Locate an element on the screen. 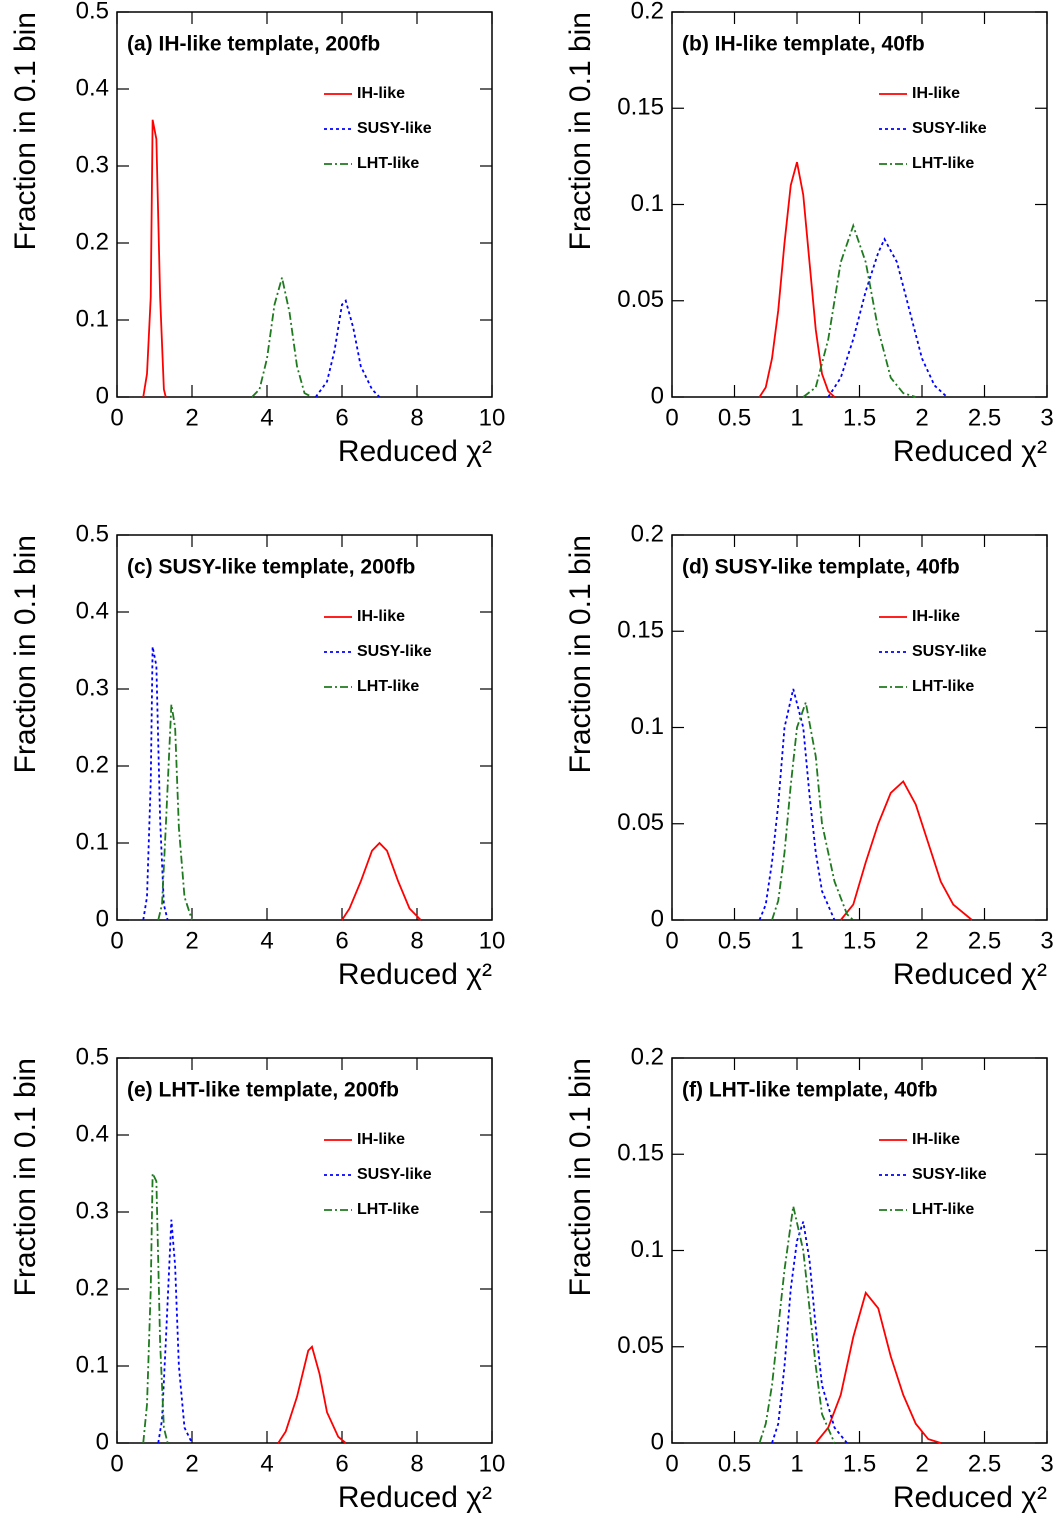 Image resolution: width=1061 pixels, height=1522 pixels. panel-title: (a) IH-like template, 200fb is located at coordinates (253, 44).